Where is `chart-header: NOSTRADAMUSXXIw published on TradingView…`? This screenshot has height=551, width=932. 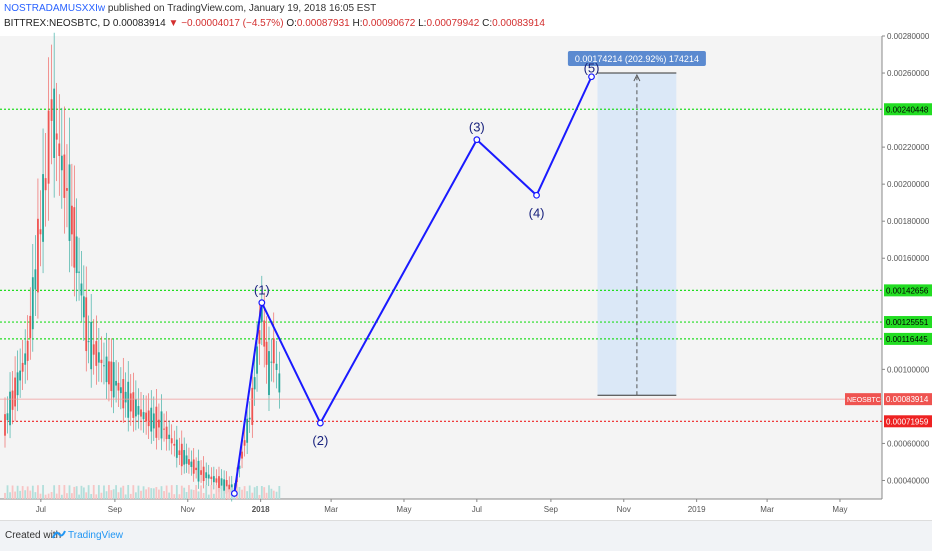
chart-header: NOSTRADAMUSXXIw published on TradingView… is located at coordinates (190, 8).